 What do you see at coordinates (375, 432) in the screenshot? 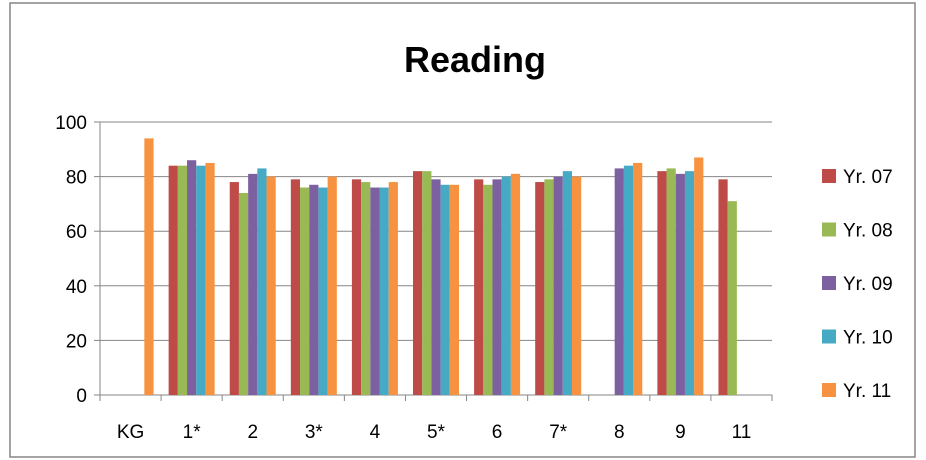
I see `x-tick-label: 4` at bounding box center [375, 432].